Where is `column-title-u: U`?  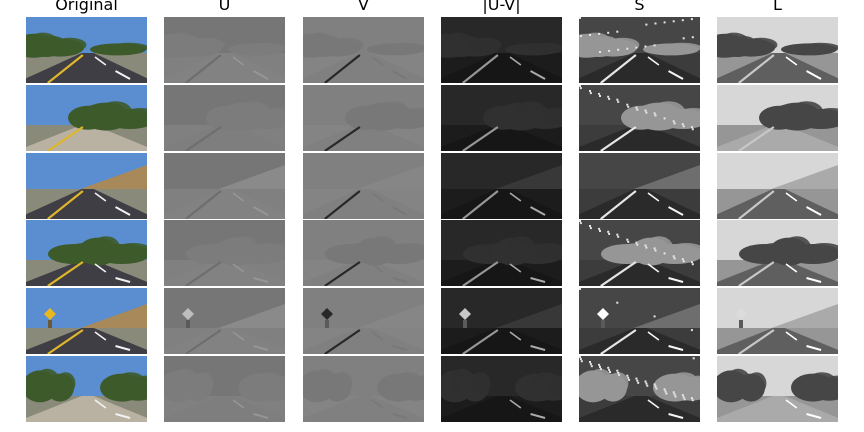
column-title-u: U is located at coordinates (224, 7).